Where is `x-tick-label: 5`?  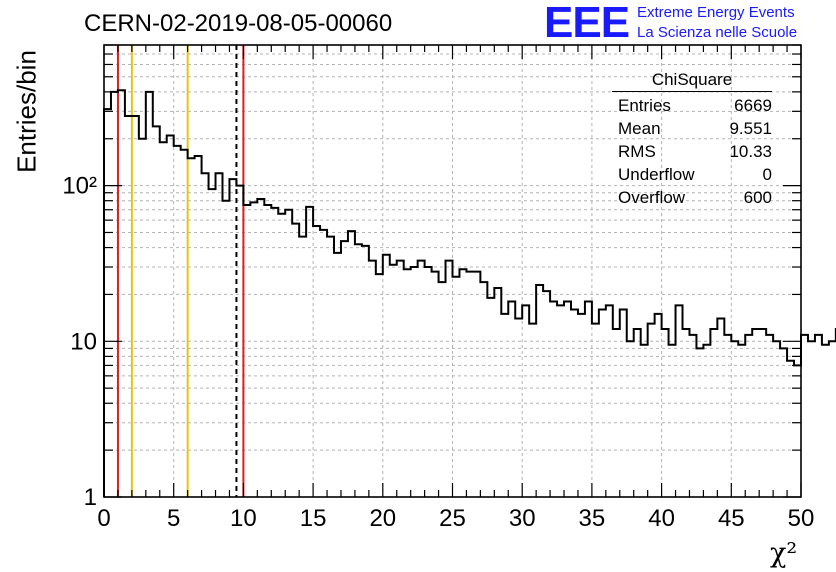 x-tick-label: 5 is located at coordinates (173, 518).